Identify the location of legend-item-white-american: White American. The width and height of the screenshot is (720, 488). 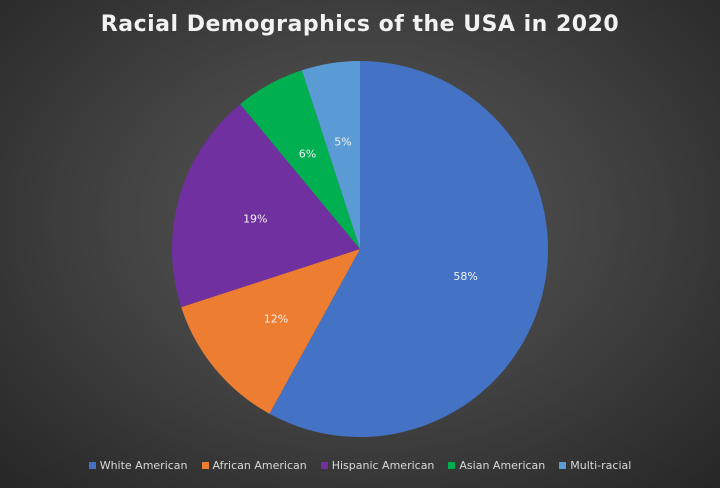
(138, 465).